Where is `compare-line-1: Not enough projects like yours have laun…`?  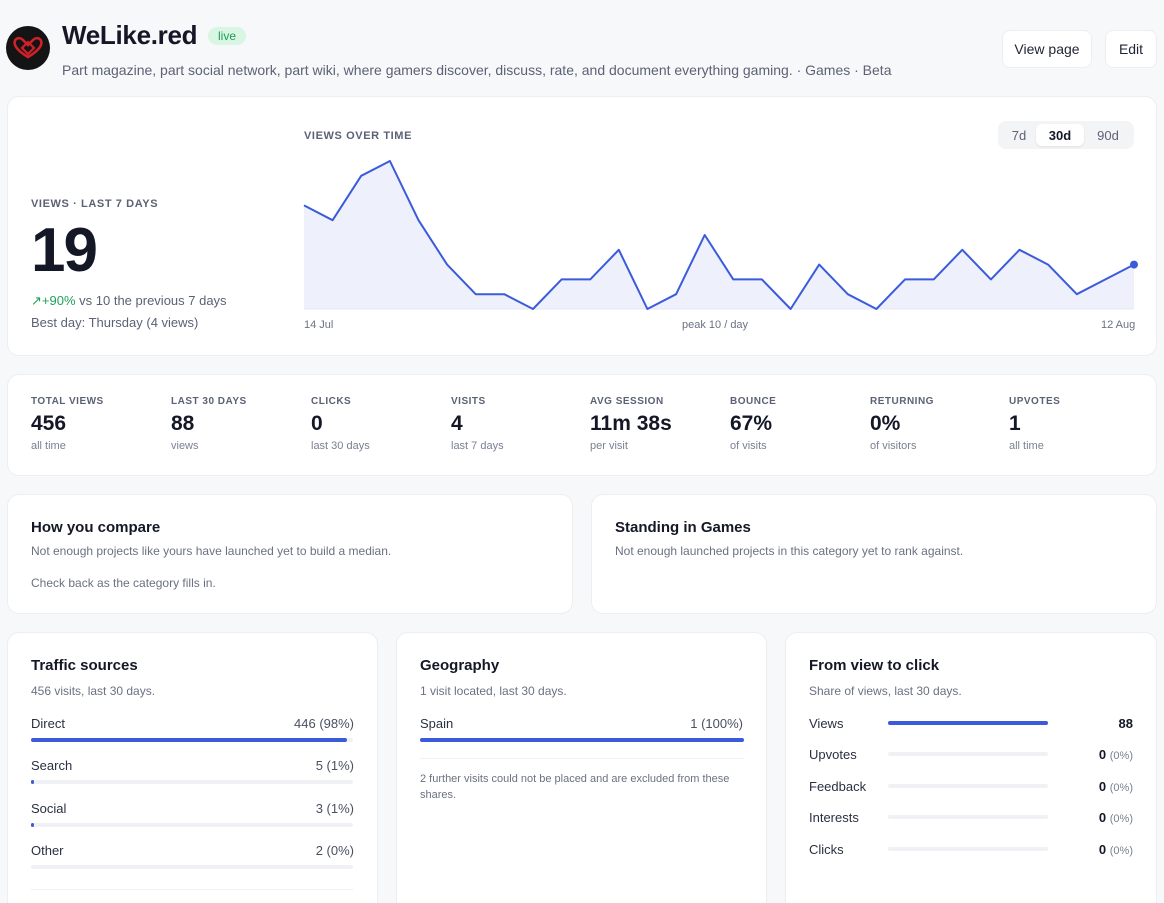 compare-line-1: Not enough projects like yours have laun… is located at coordinates (211, 551).